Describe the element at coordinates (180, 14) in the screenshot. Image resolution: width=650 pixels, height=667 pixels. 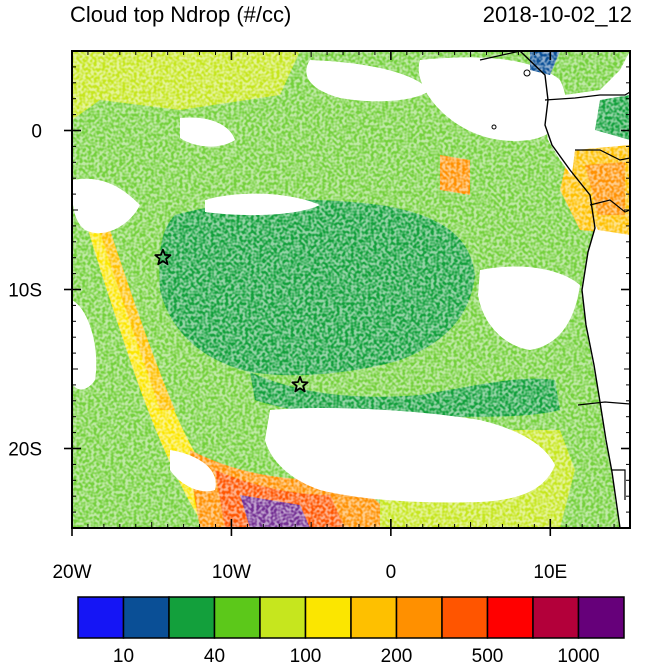
I see `map-title: Cloud top Ndrop (#/cc)` at that location.